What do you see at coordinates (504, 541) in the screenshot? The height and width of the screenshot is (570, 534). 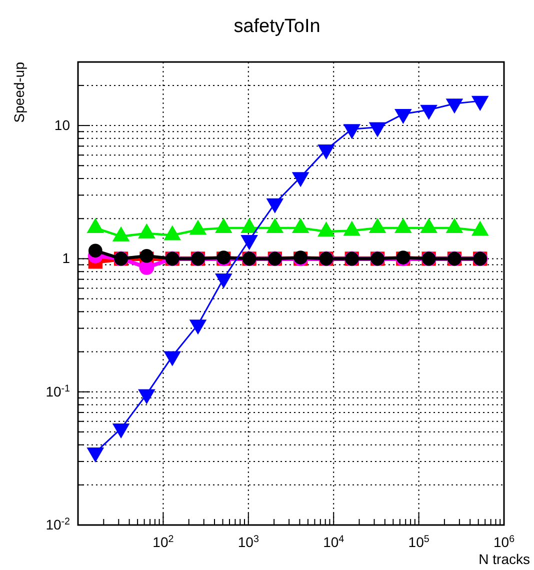 I see `x-tick-label: 10$^{6}$` at bounding box center [504, 541].